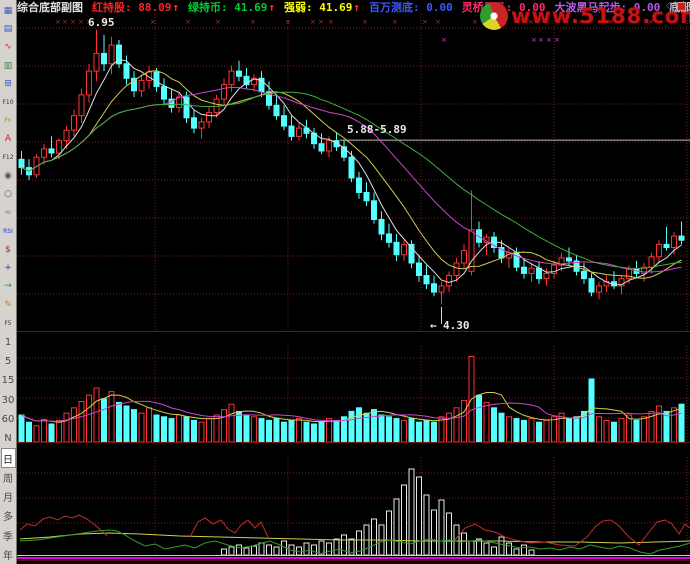  I want to click on period-button-60: 60, so click(8, 419).